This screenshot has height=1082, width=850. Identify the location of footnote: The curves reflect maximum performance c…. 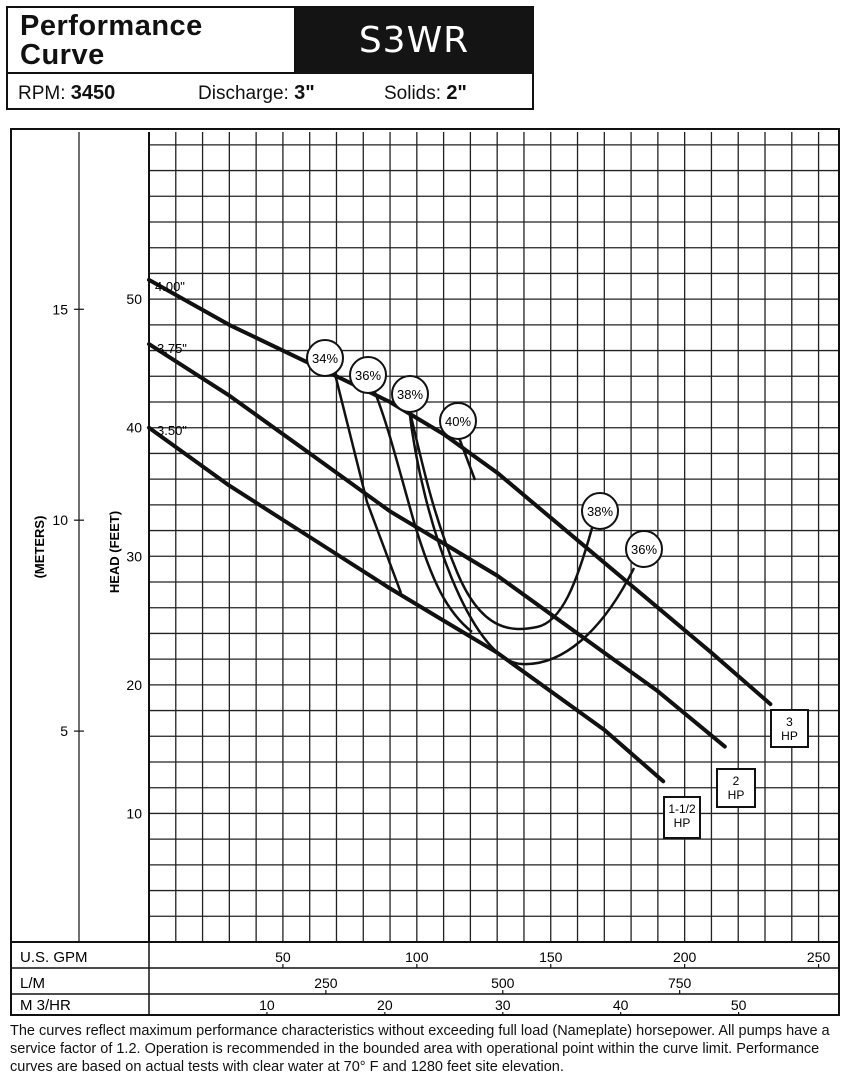
(420, 1049).